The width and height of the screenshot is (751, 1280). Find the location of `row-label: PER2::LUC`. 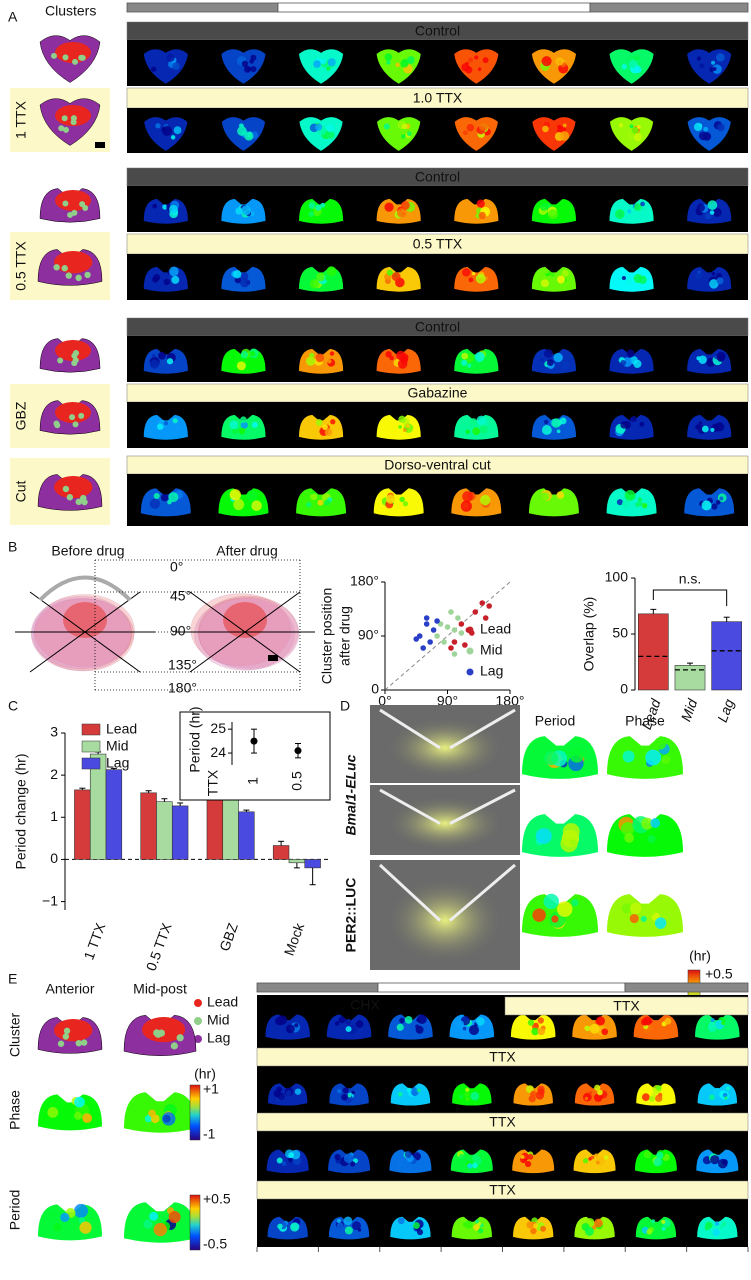

row-label: PER2::LUC is located at coordinates (351, 915).